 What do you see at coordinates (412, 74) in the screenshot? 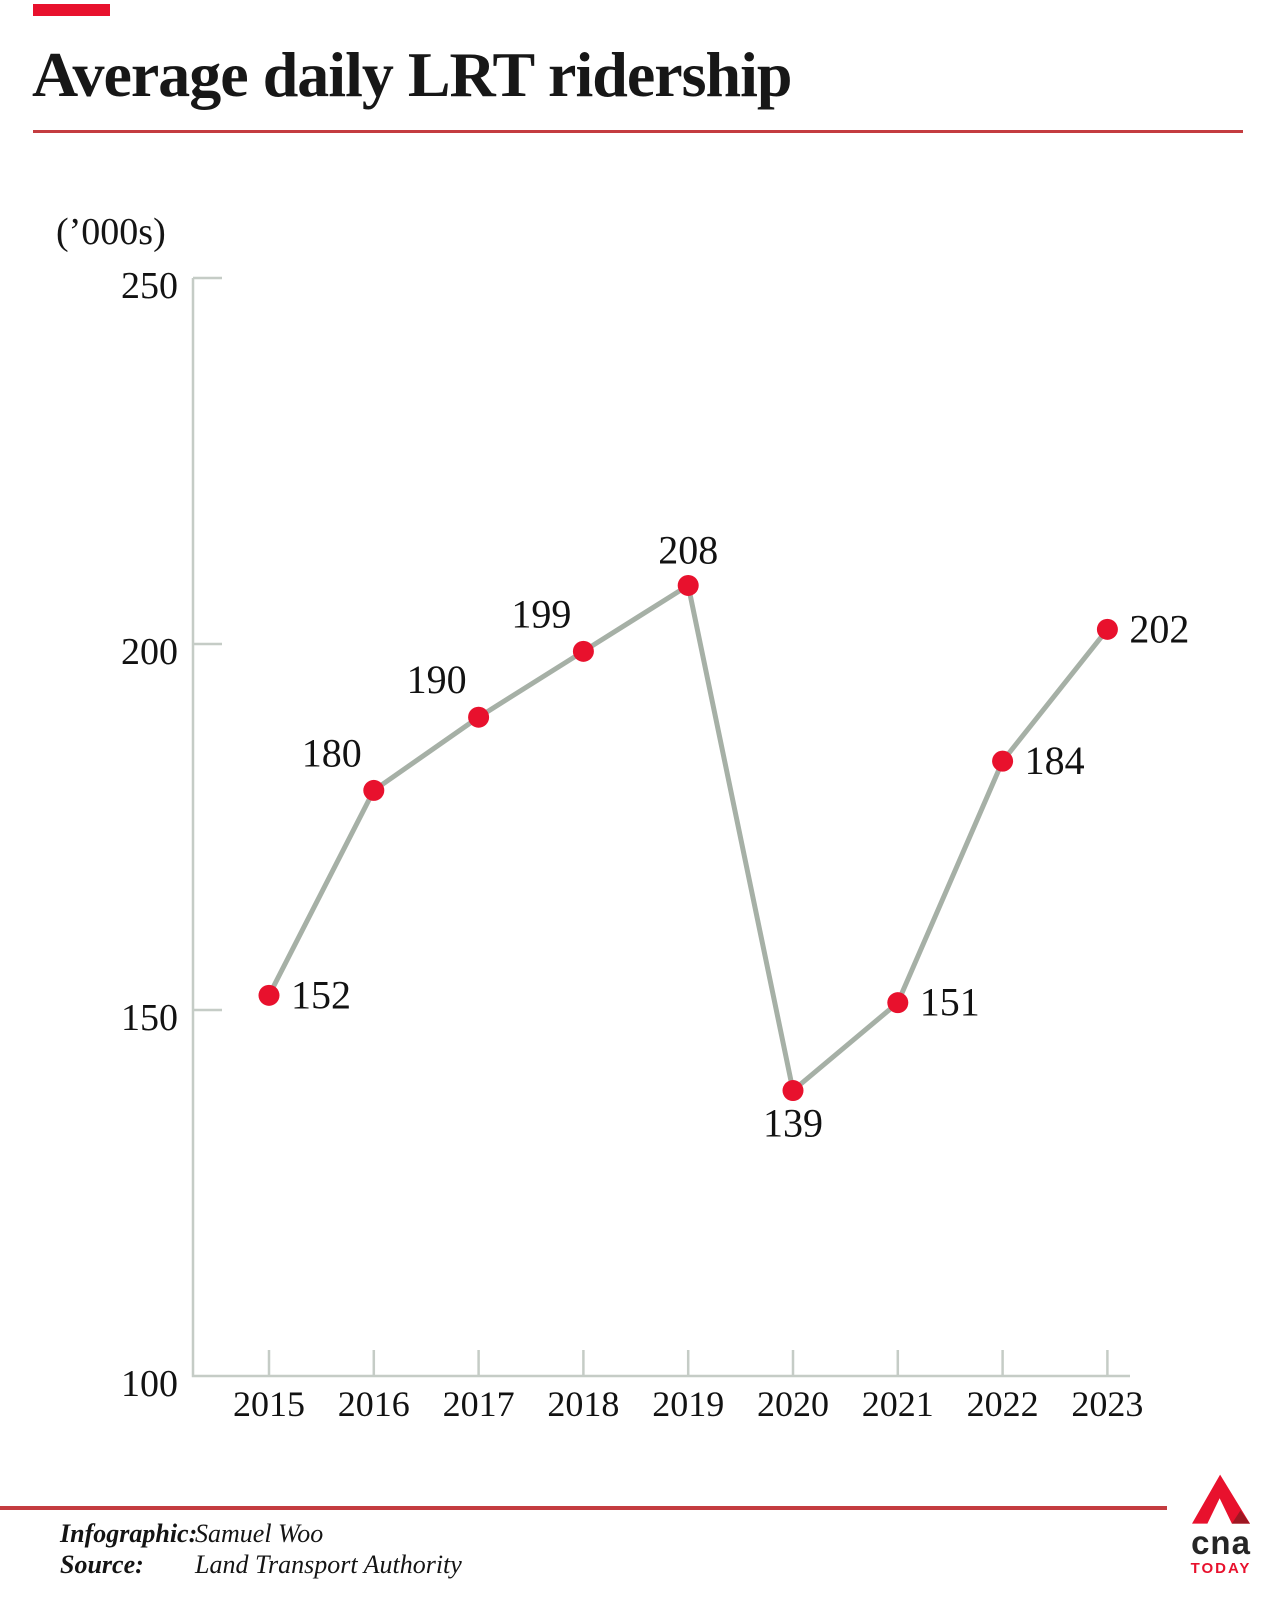
I see `page-title: Average daily LRT ridership` at bounding box center [412, 74].